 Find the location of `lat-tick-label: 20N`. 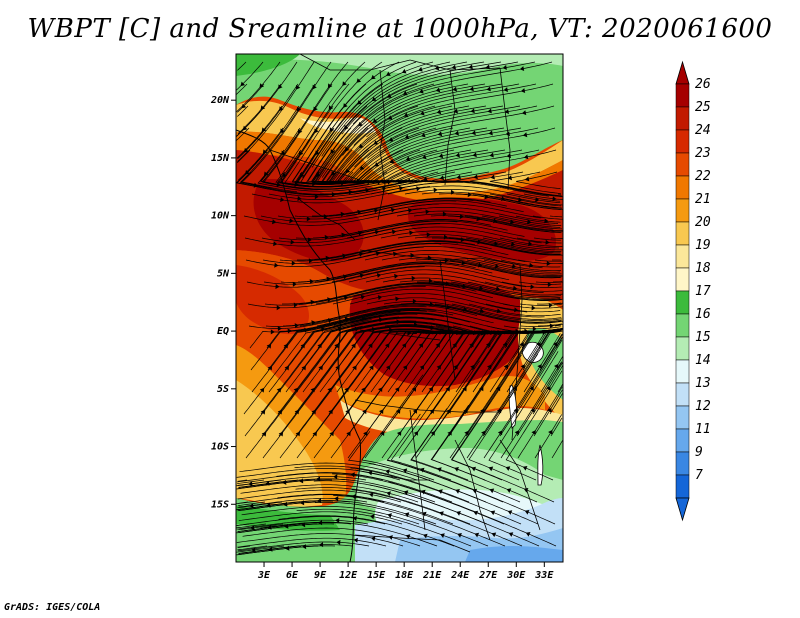

lat-tick-label: 20N is located at coordinates (220, 100).